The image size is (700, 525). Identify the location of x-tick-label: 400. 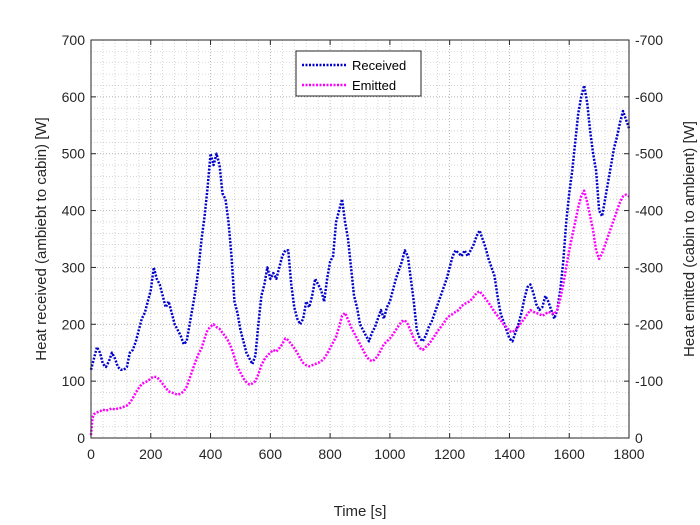
(211, 454).